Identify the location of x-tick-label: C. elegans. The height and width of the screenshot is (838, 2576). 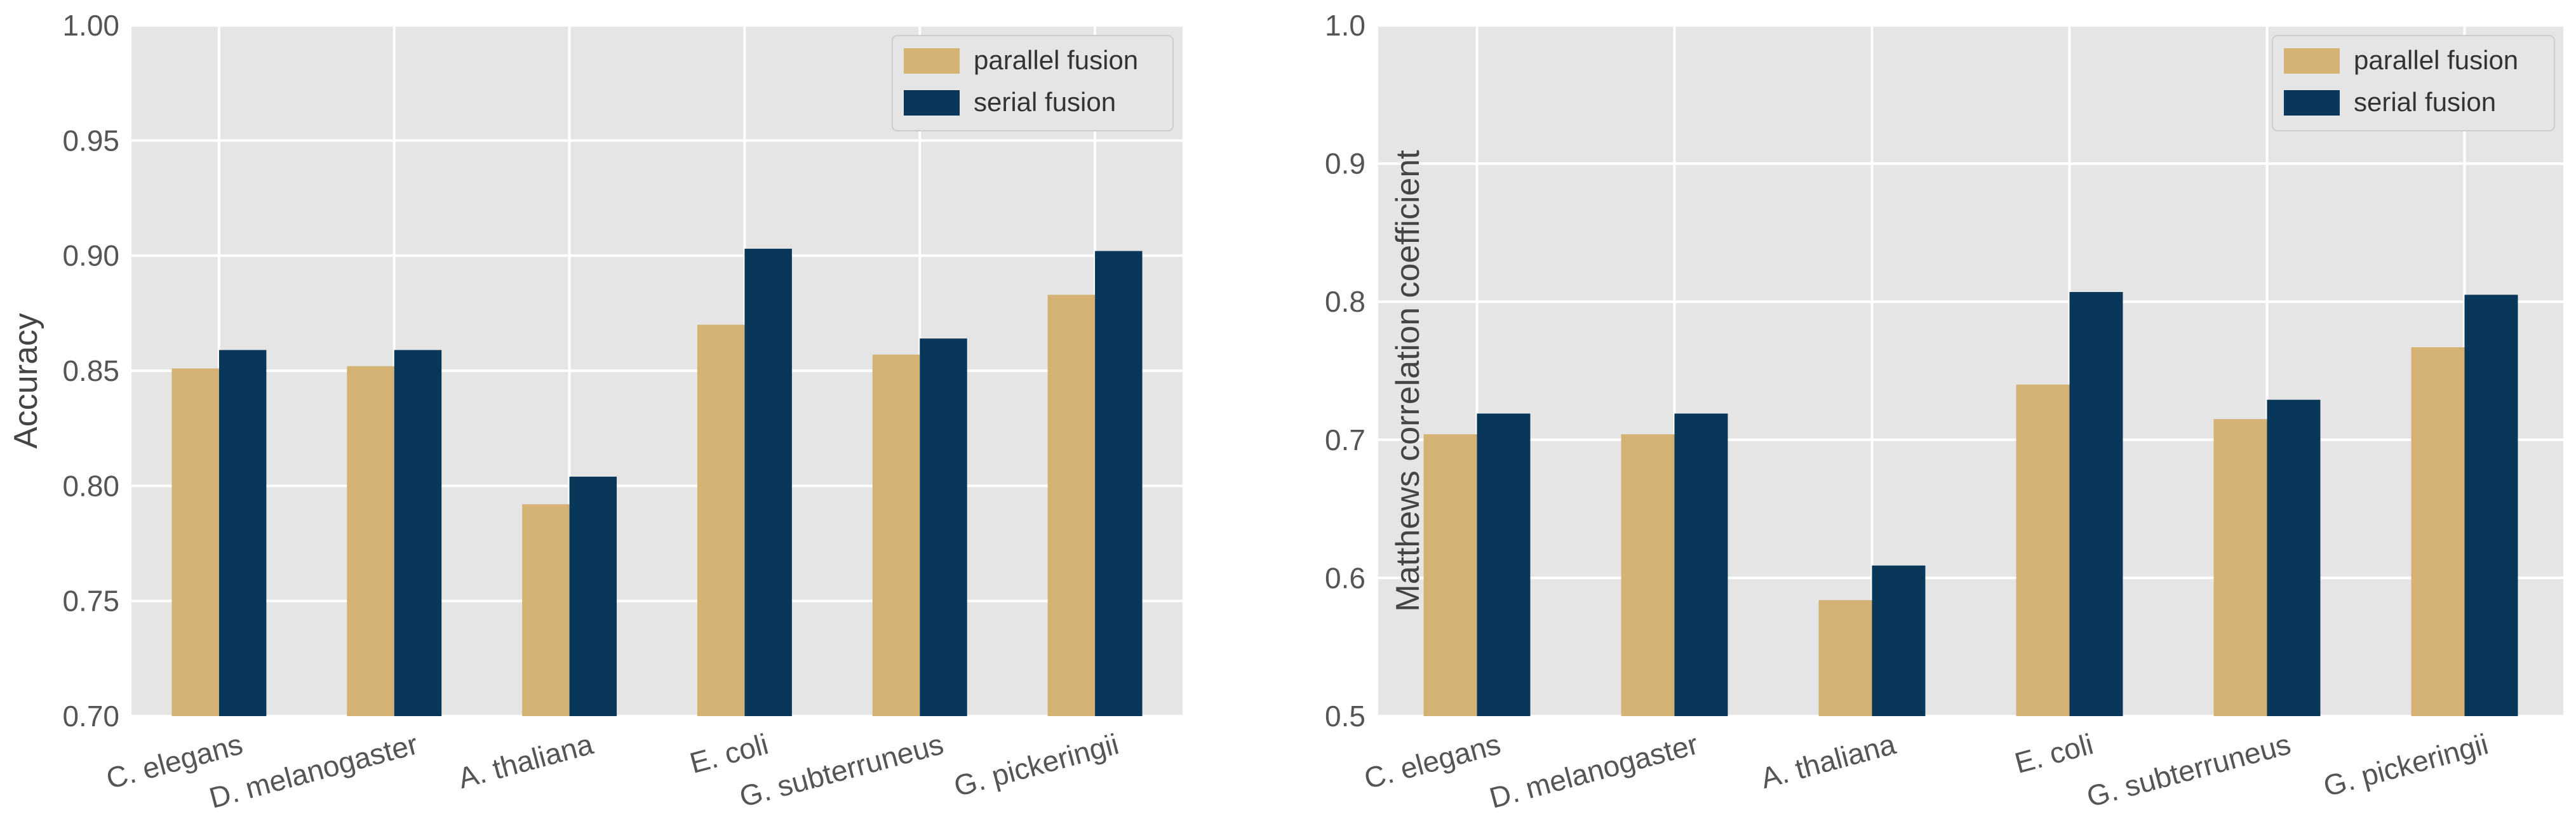
(1432, 761).